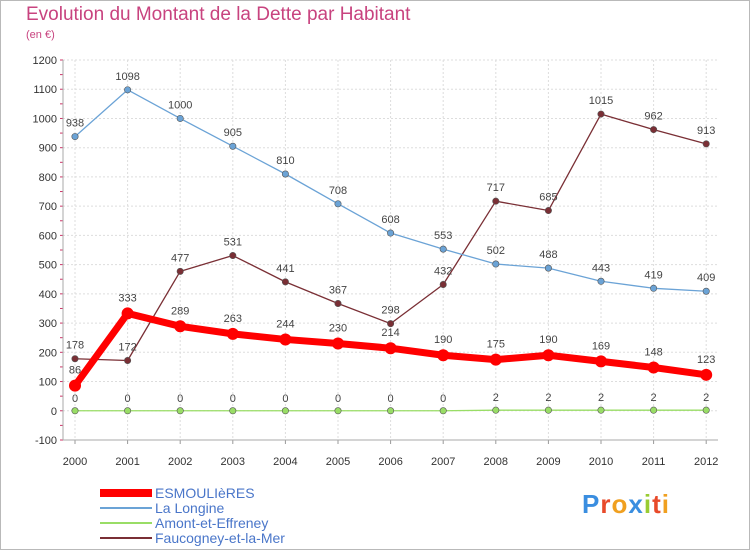 The height and width of the screenshot is (550, 750). I want to click on data-label: 685, so click(548, 198).